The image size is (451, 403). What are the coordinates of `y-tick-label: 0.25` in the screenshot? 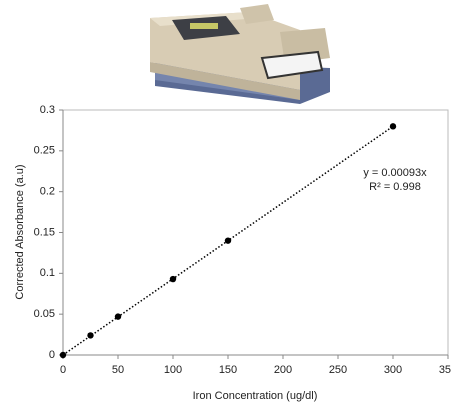 It's located at (44, 151).